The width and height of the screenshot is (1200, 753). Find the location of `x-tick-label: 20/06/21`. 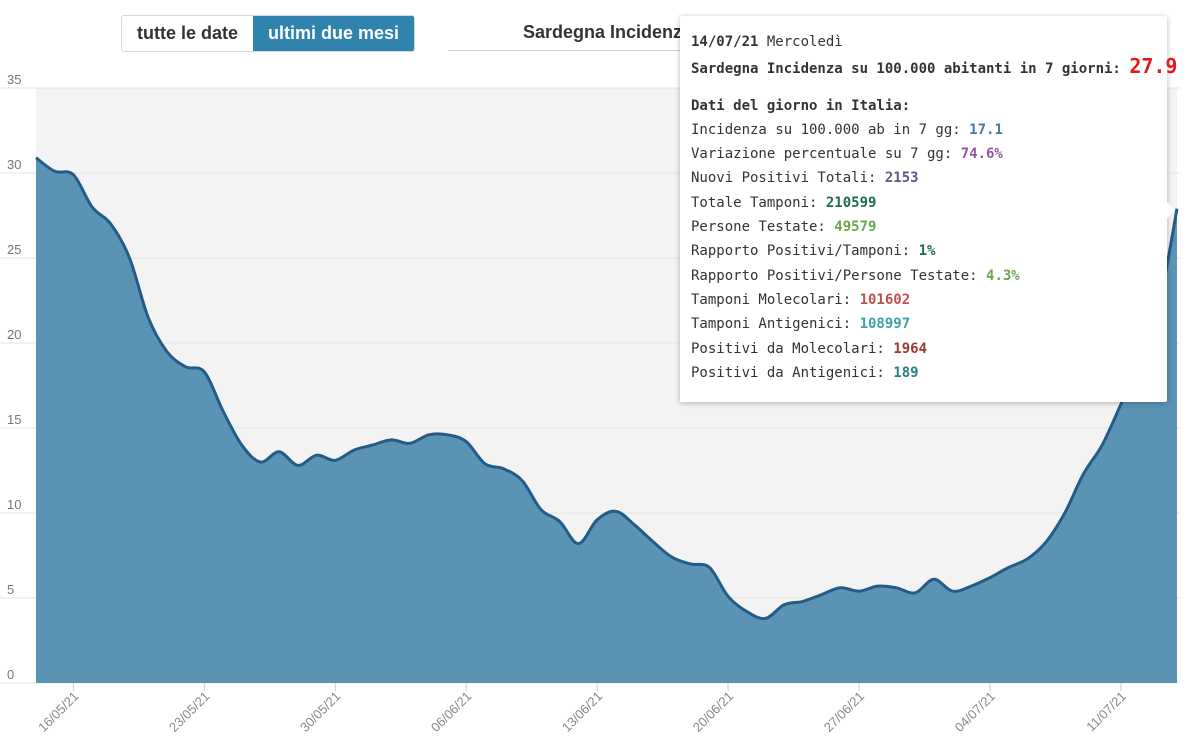

x-tick-label: 20/06/21 is located at coordinates (713, 712).